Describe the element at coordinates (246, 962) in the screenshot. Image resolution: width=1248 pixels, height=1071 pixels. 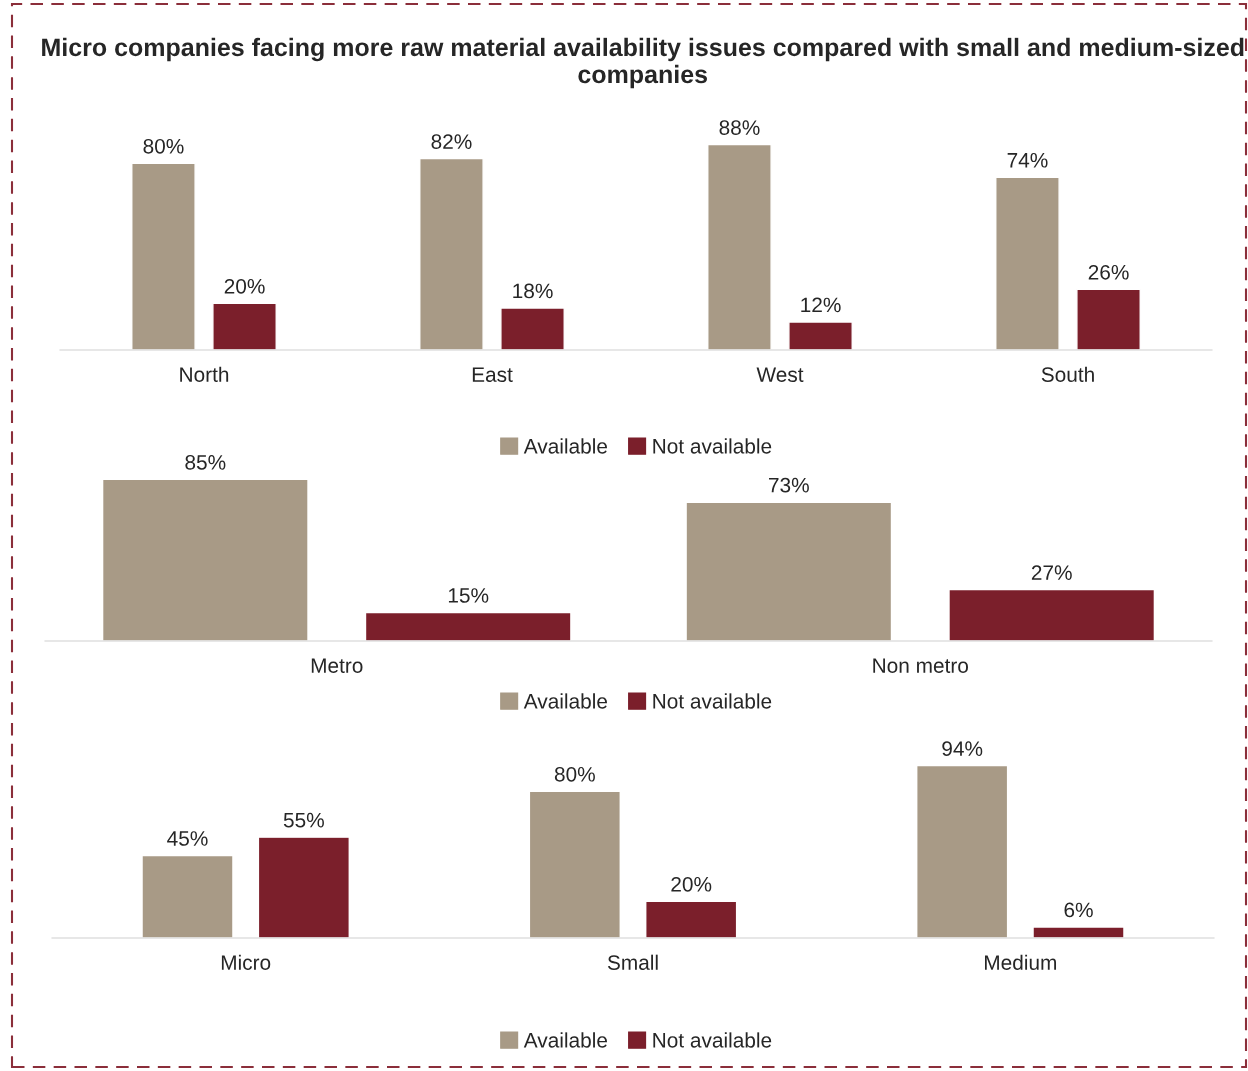
I see `x-tick-label: Micro` at that location.